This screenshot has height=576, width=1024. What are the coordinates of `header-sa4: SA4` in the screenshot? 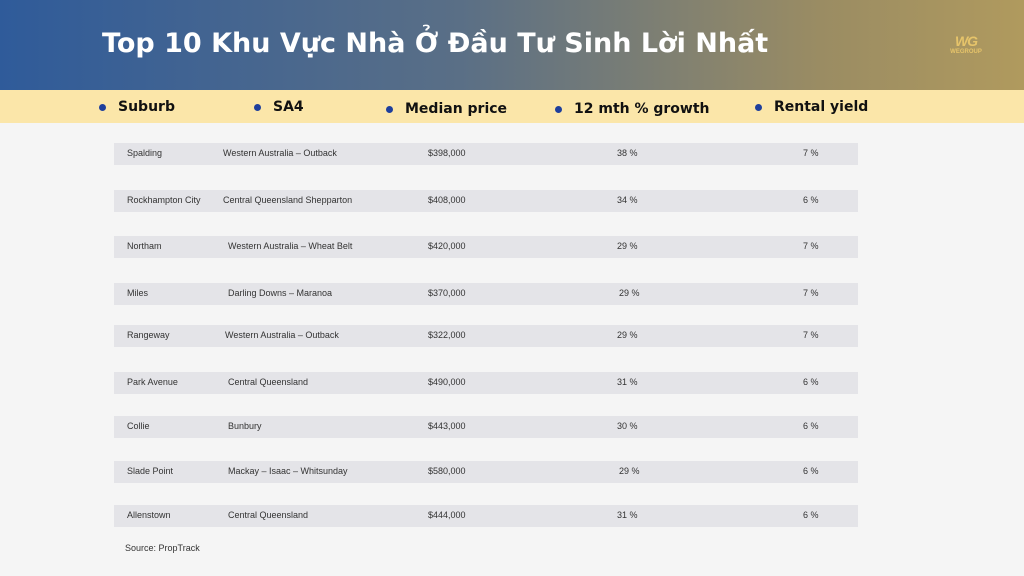 It's located at (279, 107).